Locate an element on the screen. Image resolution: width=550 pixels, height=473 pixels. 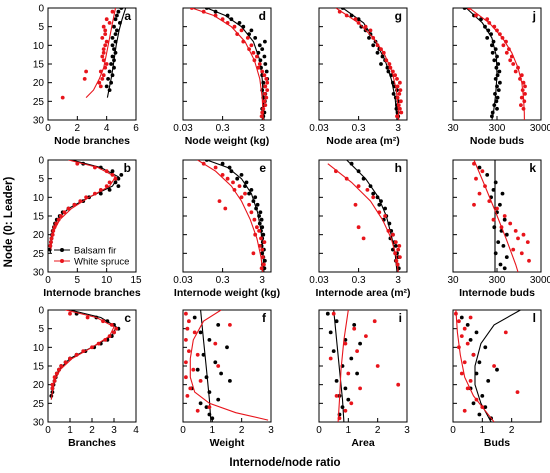
figure-y-label: Node (0: Leader) is located at coordinates (9, 221).